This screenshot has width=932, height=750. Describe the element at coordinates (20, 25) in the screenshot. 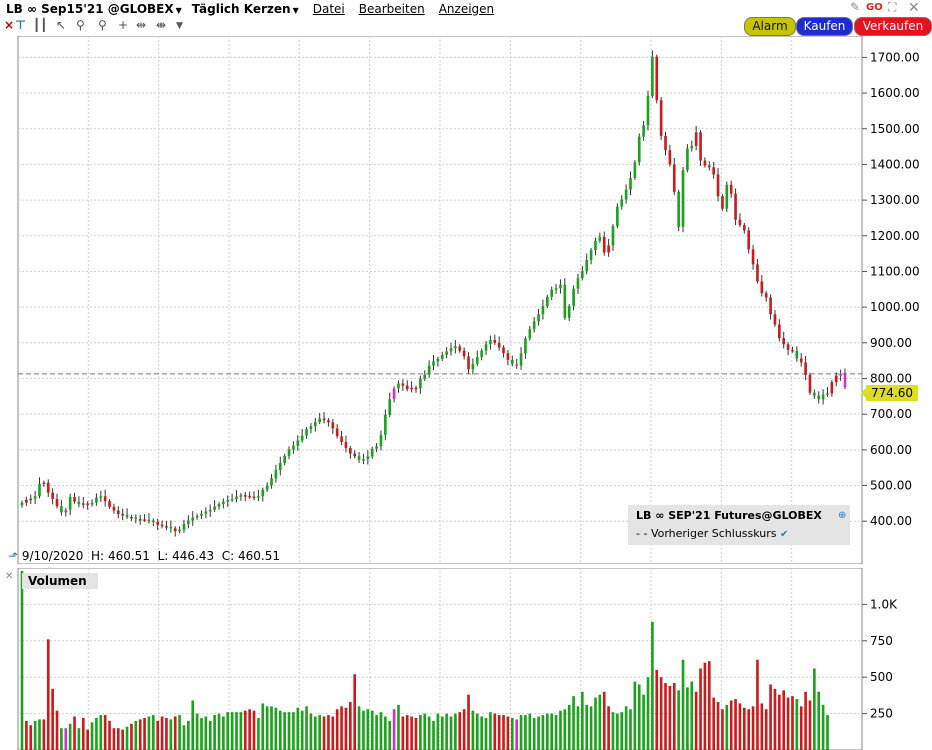

I see `tick-icon: ⊤` at that location.